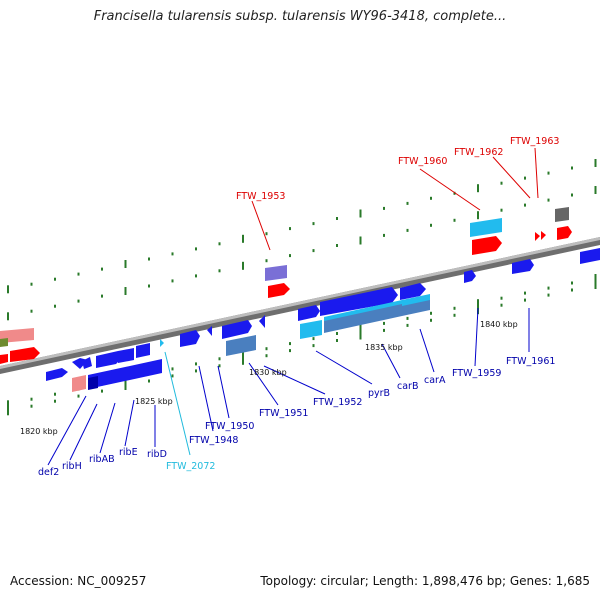  Describe the element at coordinates (209, 331) in the screenshot. I see `gene-feature-FTW_1950-small` at that location.